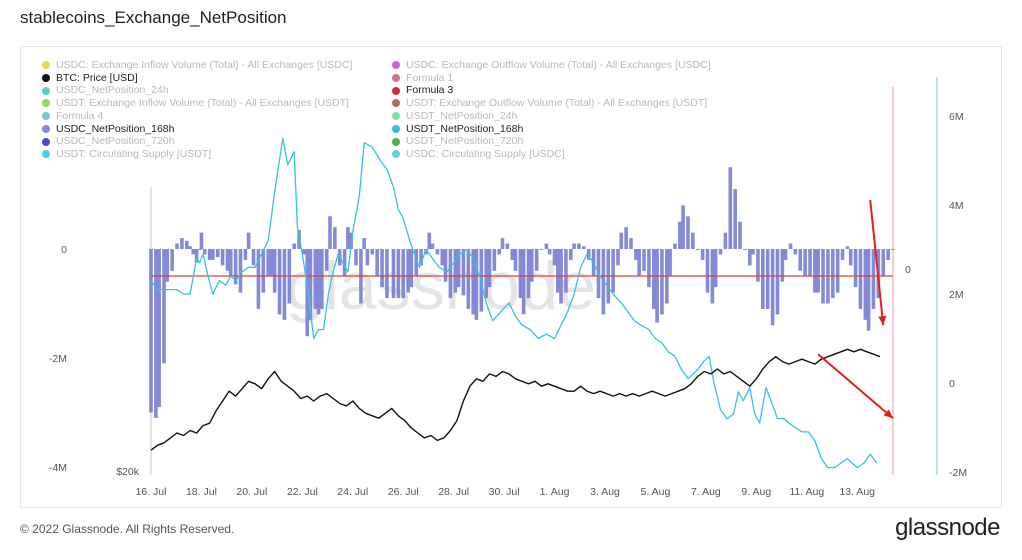 This screenshot has height=560, width=1022. Describe the element at coordinates (806, 492) in the screenshot. I see `x-axis-tick-label: 11. Aug` at that location.